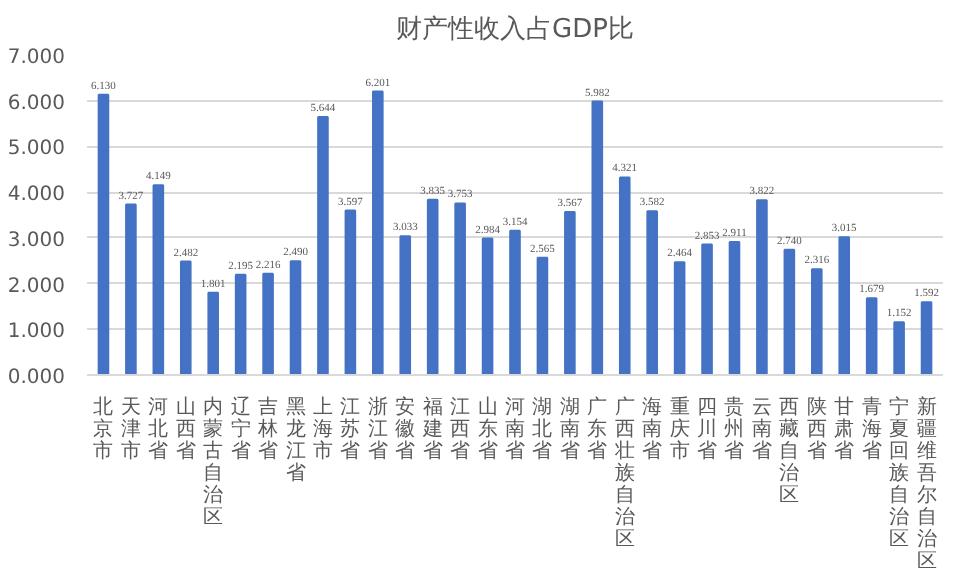 The image size is (962, 578). I want to click on x-tick-label: 福建省, so click(431, 429).